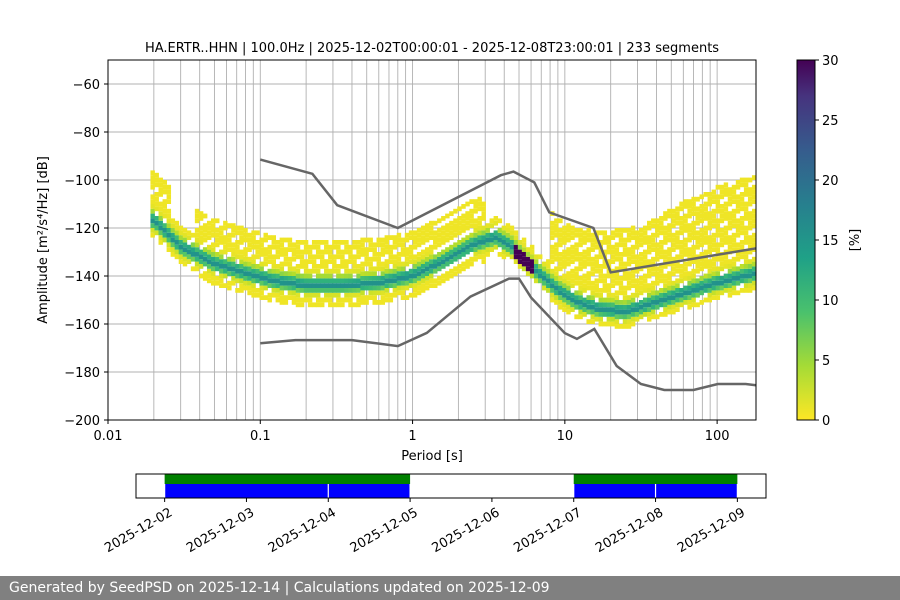  I want to click on nhnm-line, so click(507, 216).